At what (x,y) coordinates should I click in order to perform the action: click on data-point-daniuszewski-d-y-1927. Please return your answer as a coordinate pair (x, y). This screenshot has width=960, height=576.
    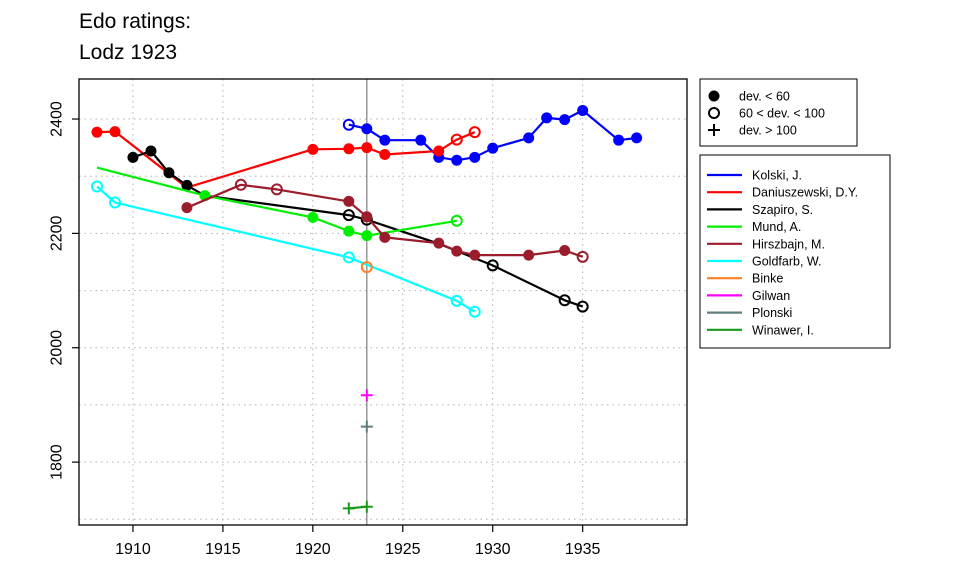
    Looking at the image, I should click on (439, 151).